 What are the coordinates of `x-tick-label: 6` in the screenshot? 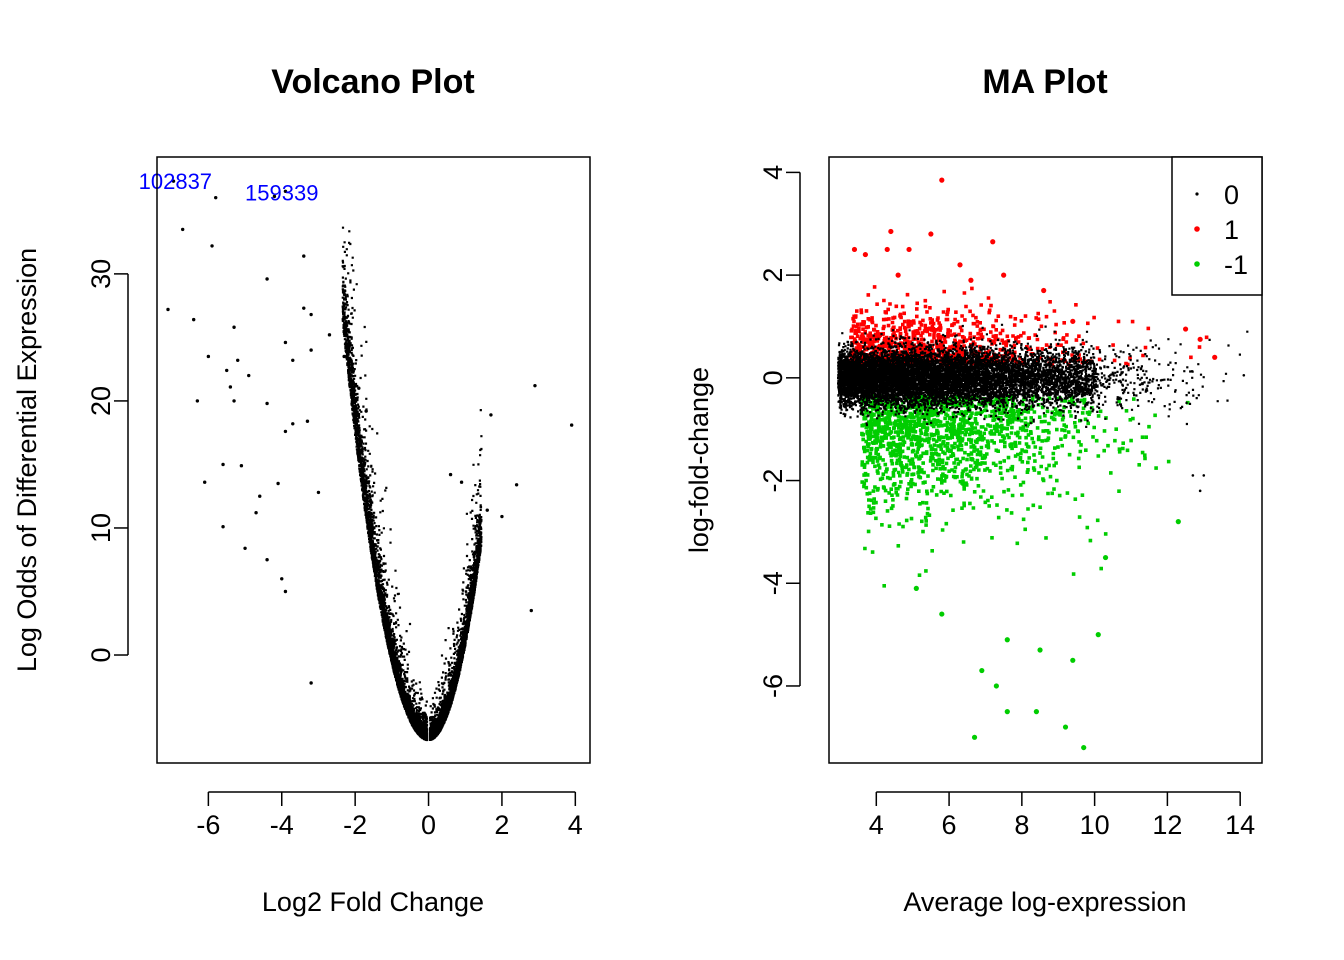 It's located at (949, 825).